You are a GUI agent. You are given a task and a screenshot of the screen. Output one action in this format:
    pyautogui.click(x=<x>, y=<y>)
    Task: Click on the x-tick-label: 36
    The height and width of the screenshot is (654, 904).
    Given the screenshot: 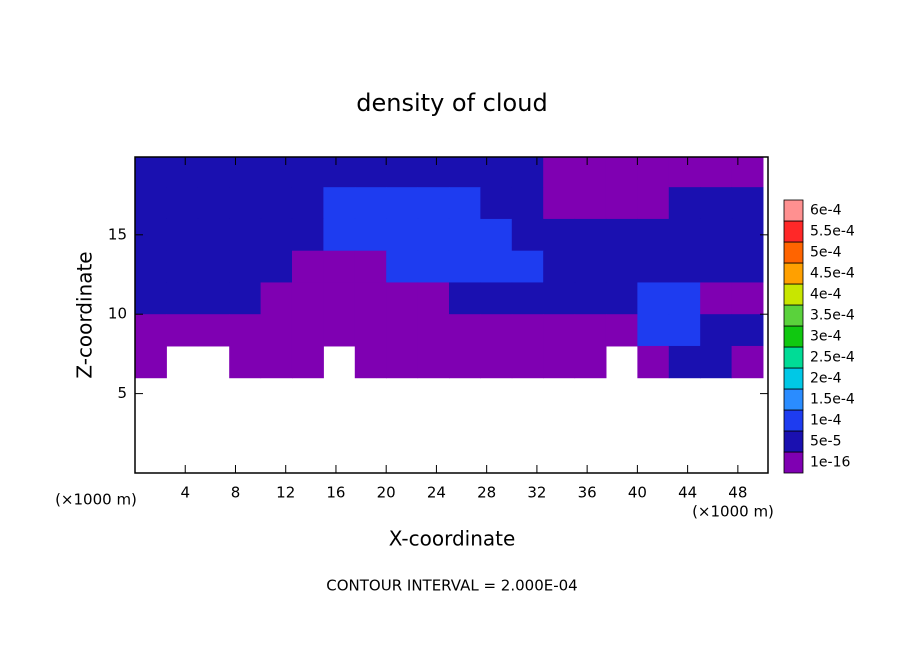 What is the action you would take?
    pyautogui.click(x=587, y=493)
    